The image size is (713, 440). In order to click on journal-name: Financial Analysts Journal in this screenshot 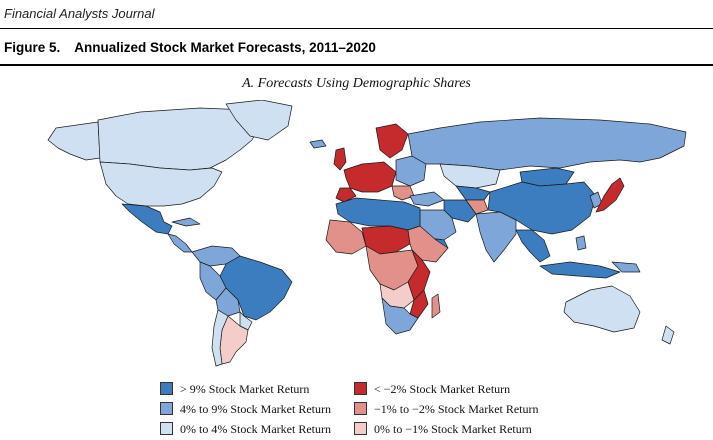, I will do `click(79, 13)`.